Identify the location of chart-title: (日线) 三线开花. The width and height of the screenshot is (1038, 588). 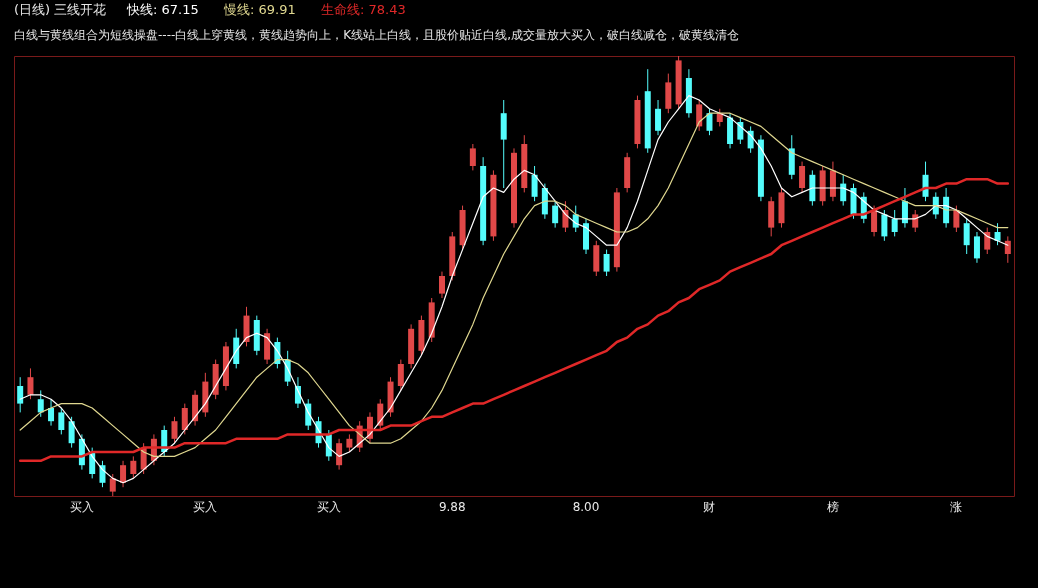
(60, 9).